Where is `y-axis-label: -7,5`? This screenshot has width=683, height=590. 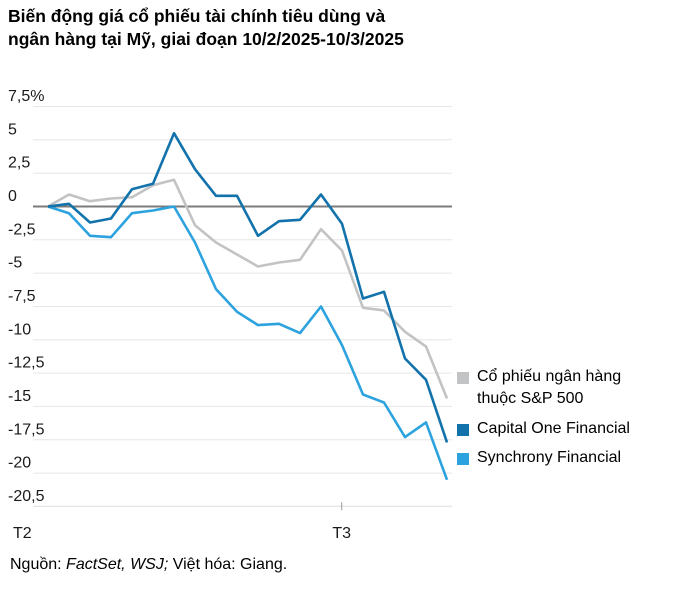 y-axis-label: -7,5 is located at coordinates (22, 296).